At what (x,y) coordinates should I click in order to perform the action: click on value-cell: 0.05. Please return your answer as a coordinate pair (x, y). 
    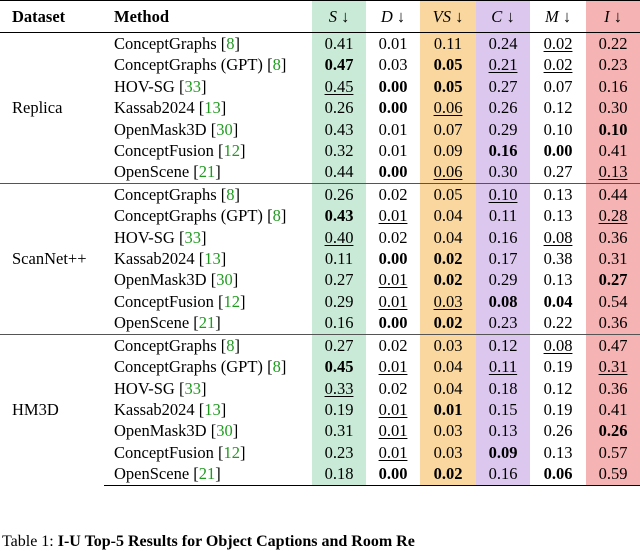
    Looking at the image, I should click on (448, 86).